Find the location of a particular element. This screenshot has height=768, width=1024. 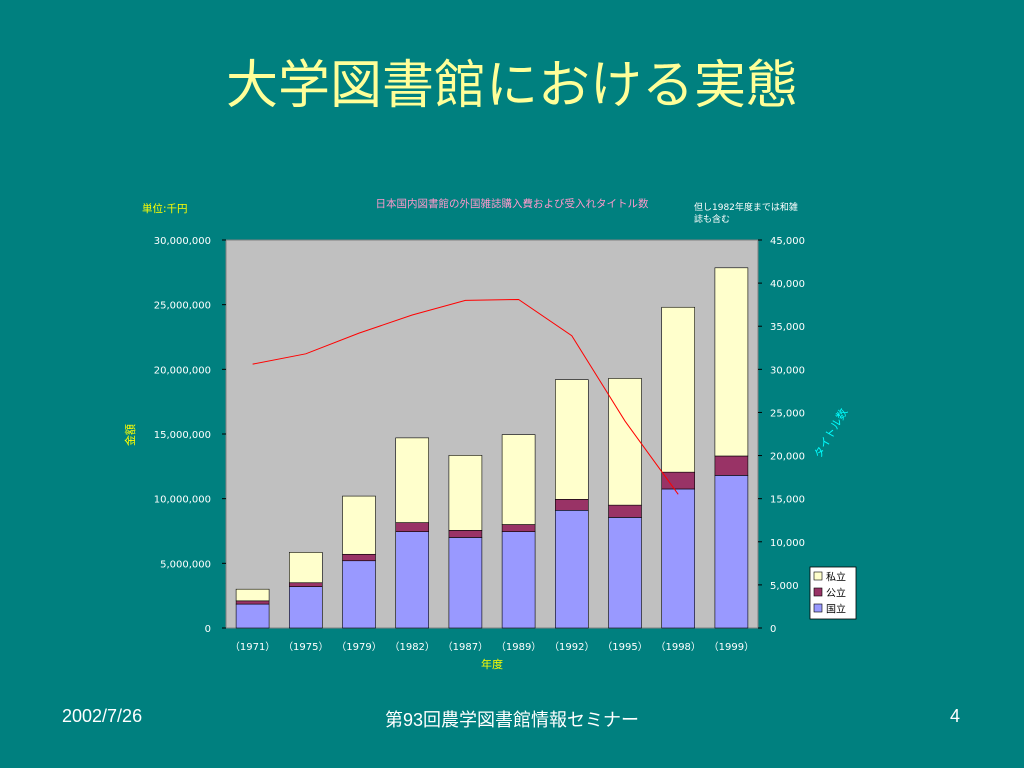

right-axis-tick-label: 0 is located at coordinates (773, 629).